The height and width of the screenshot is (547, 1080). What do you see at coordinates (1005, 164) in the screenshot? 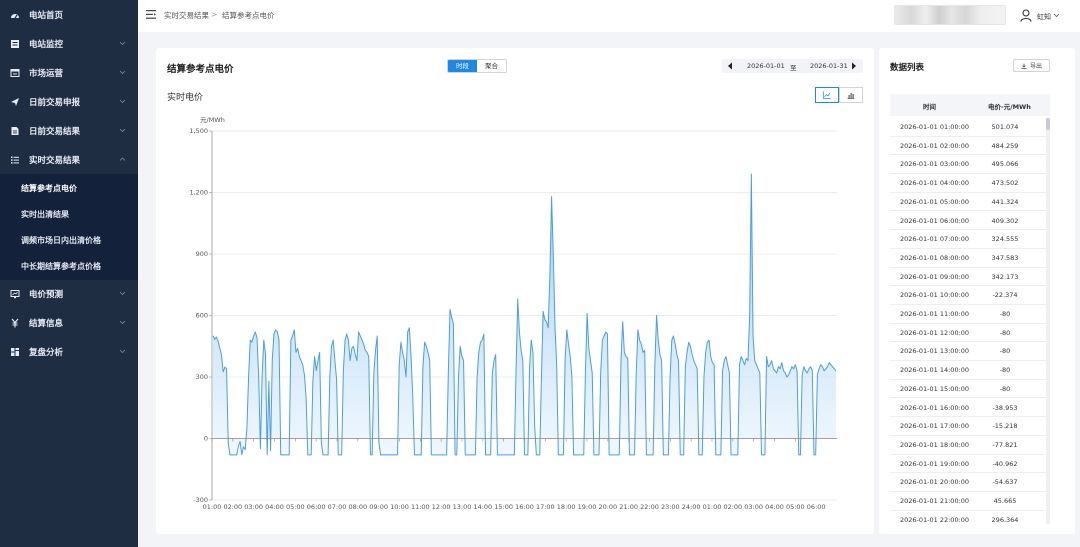
I see `cell-price: 495.066` at bounding box center [1005, 164].